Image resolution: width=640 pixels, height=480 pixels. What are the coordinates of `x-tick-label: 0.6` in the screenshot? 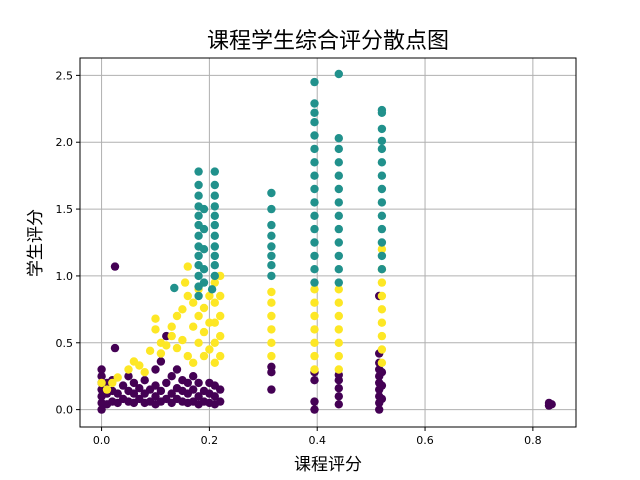 It's located at (425, 440).